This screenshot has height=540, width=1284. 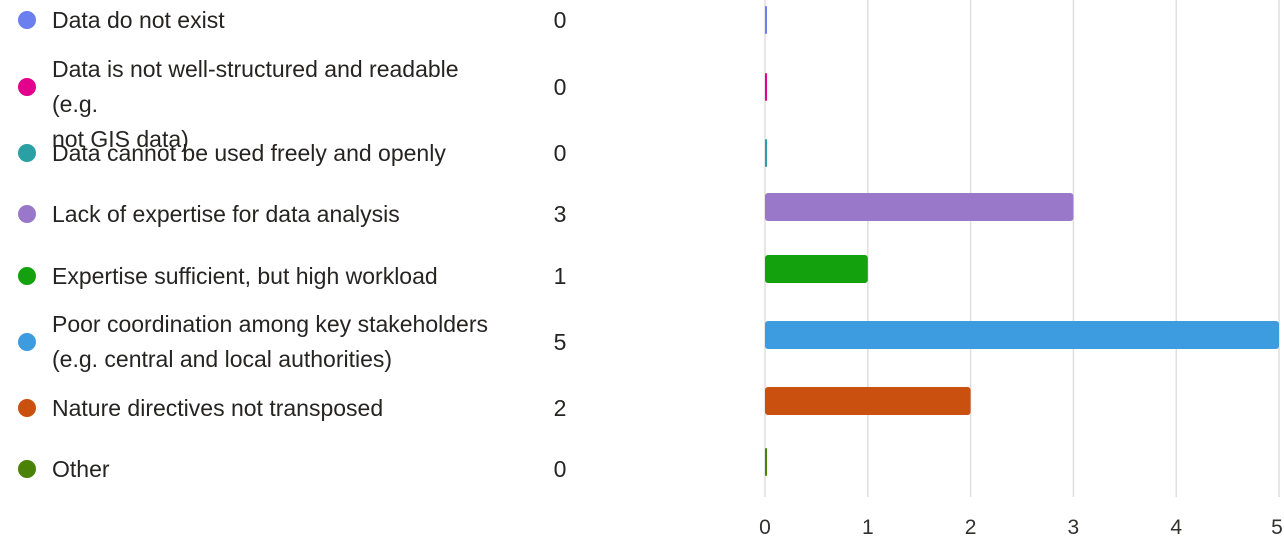 What do you see at coordinates (245, 275) in the screenshot?
I see `legend-label-line: Expertise sufficient, but high workload` at bounding box center [245, 275].